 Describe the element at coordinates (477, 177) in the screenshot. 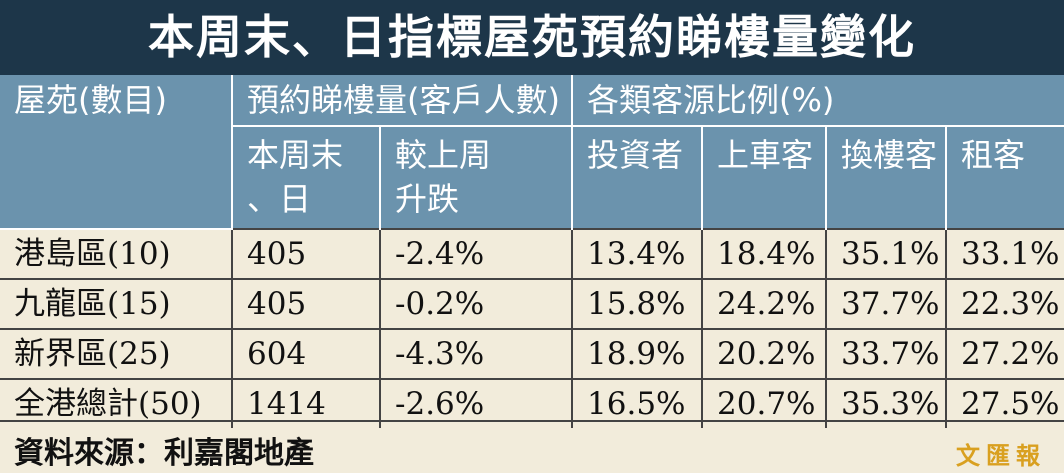

I see `header-cell: 較上周 升跌` at that location.